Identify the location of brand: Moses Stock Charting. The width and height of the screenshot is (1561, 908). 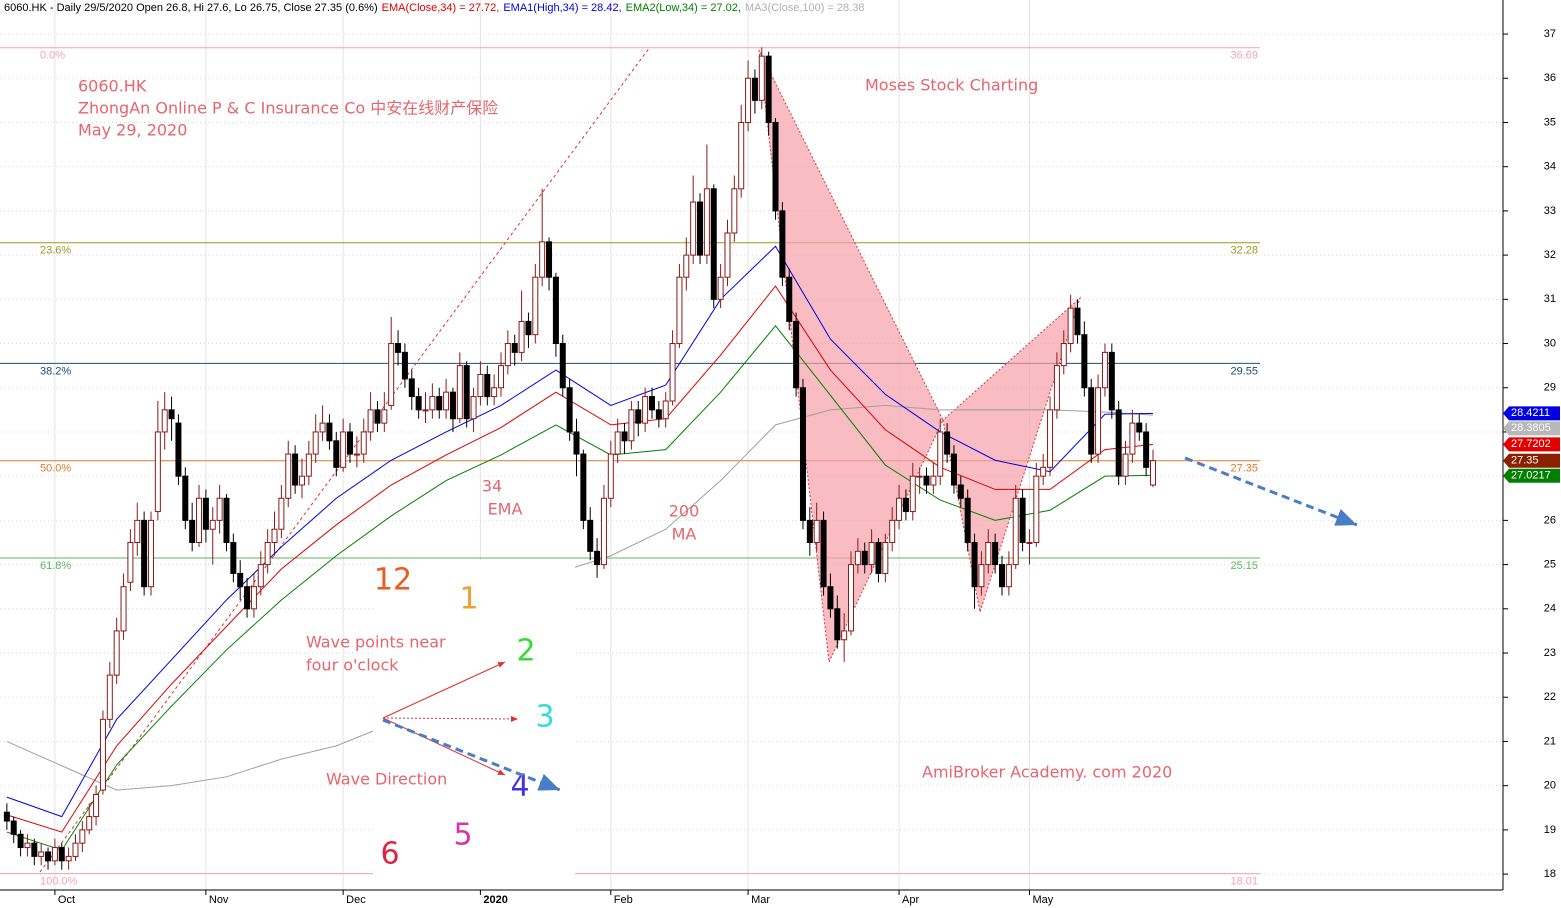
(951, 85).